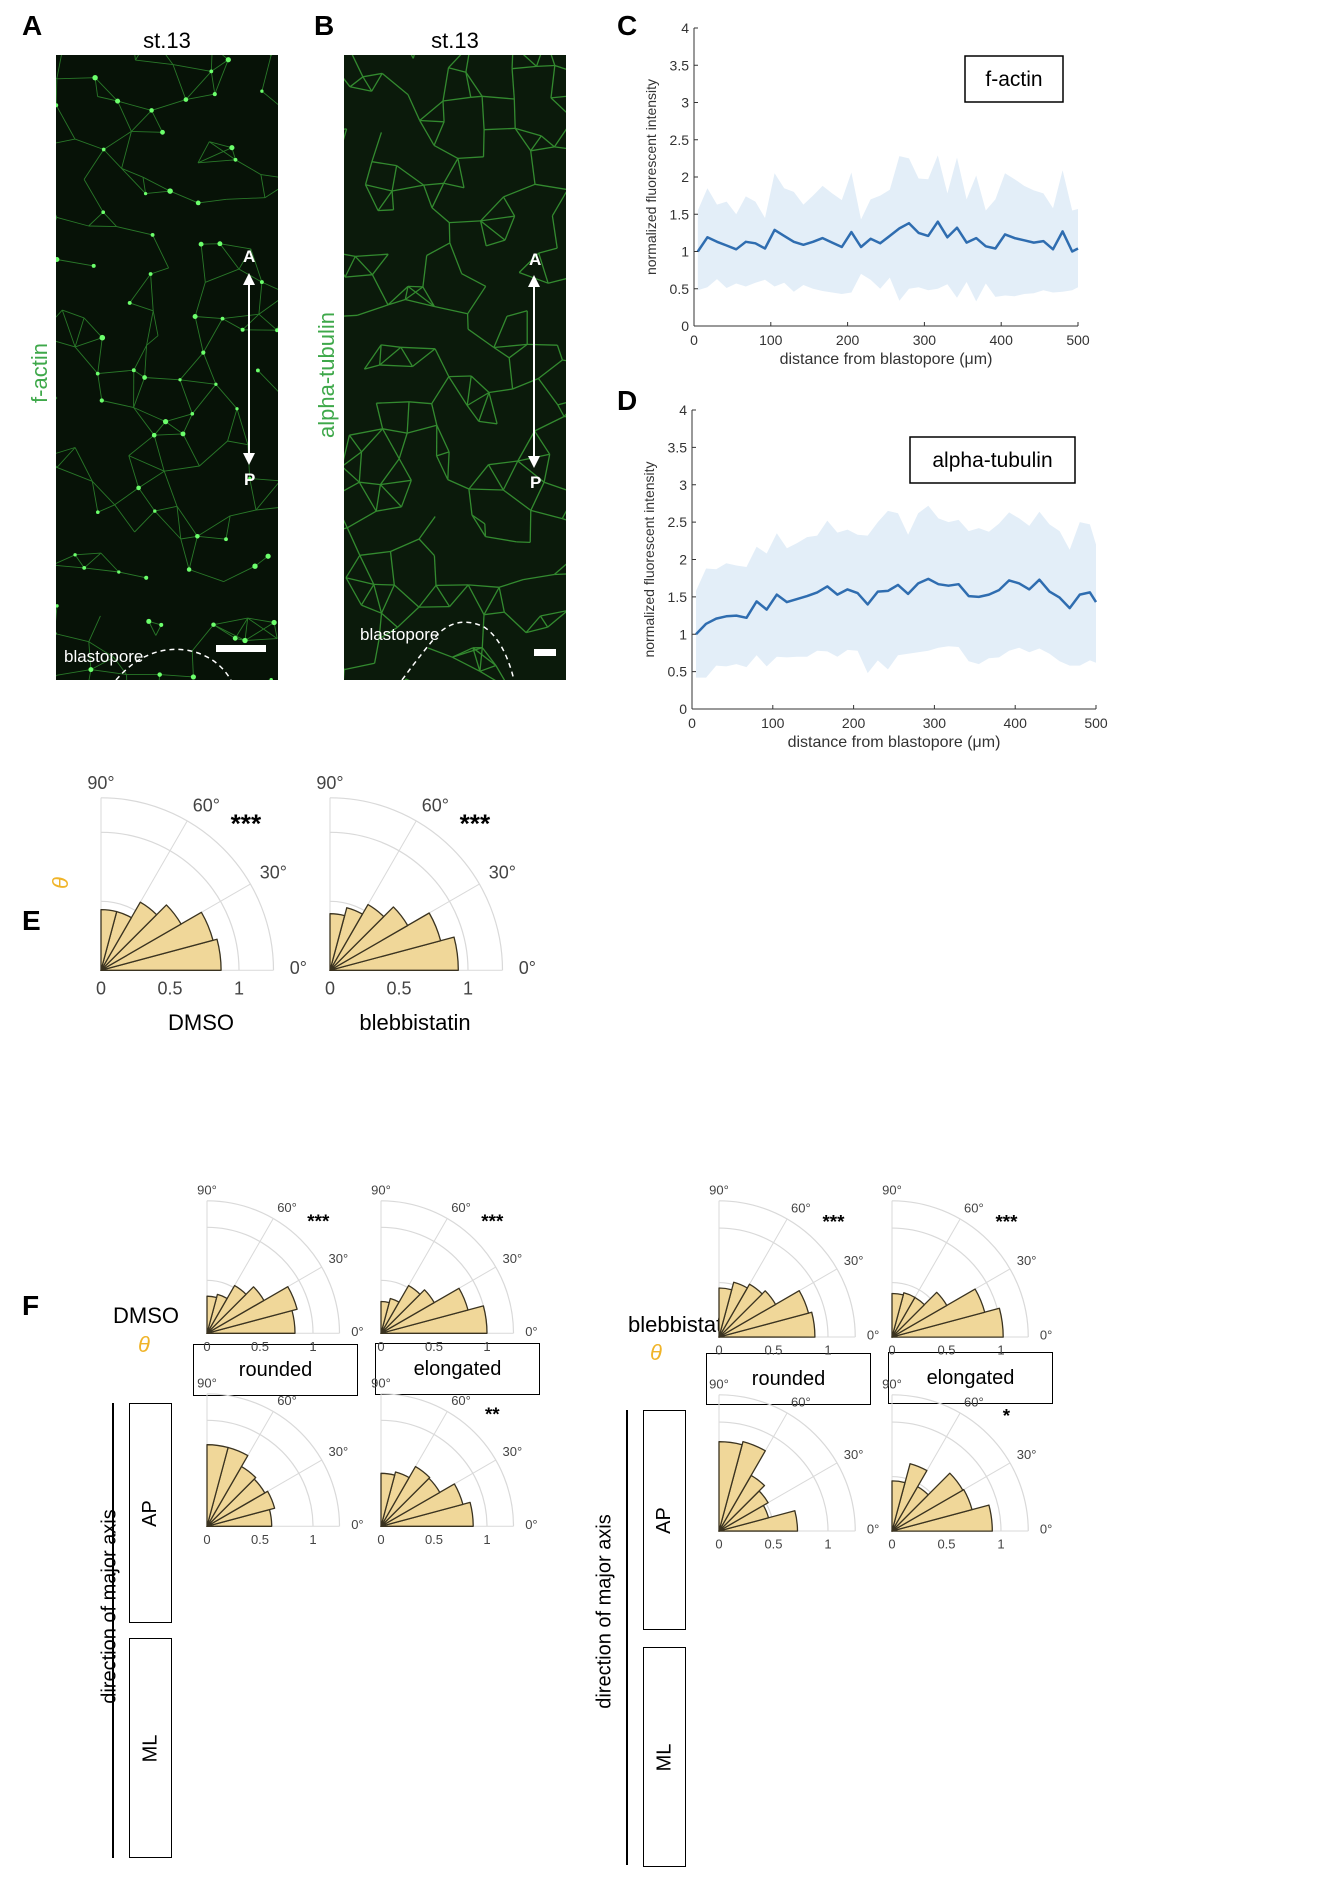 The width and height of the screenshot is (1344, 1894). I want to click on significance-stars: *, so click(1007, 1415).